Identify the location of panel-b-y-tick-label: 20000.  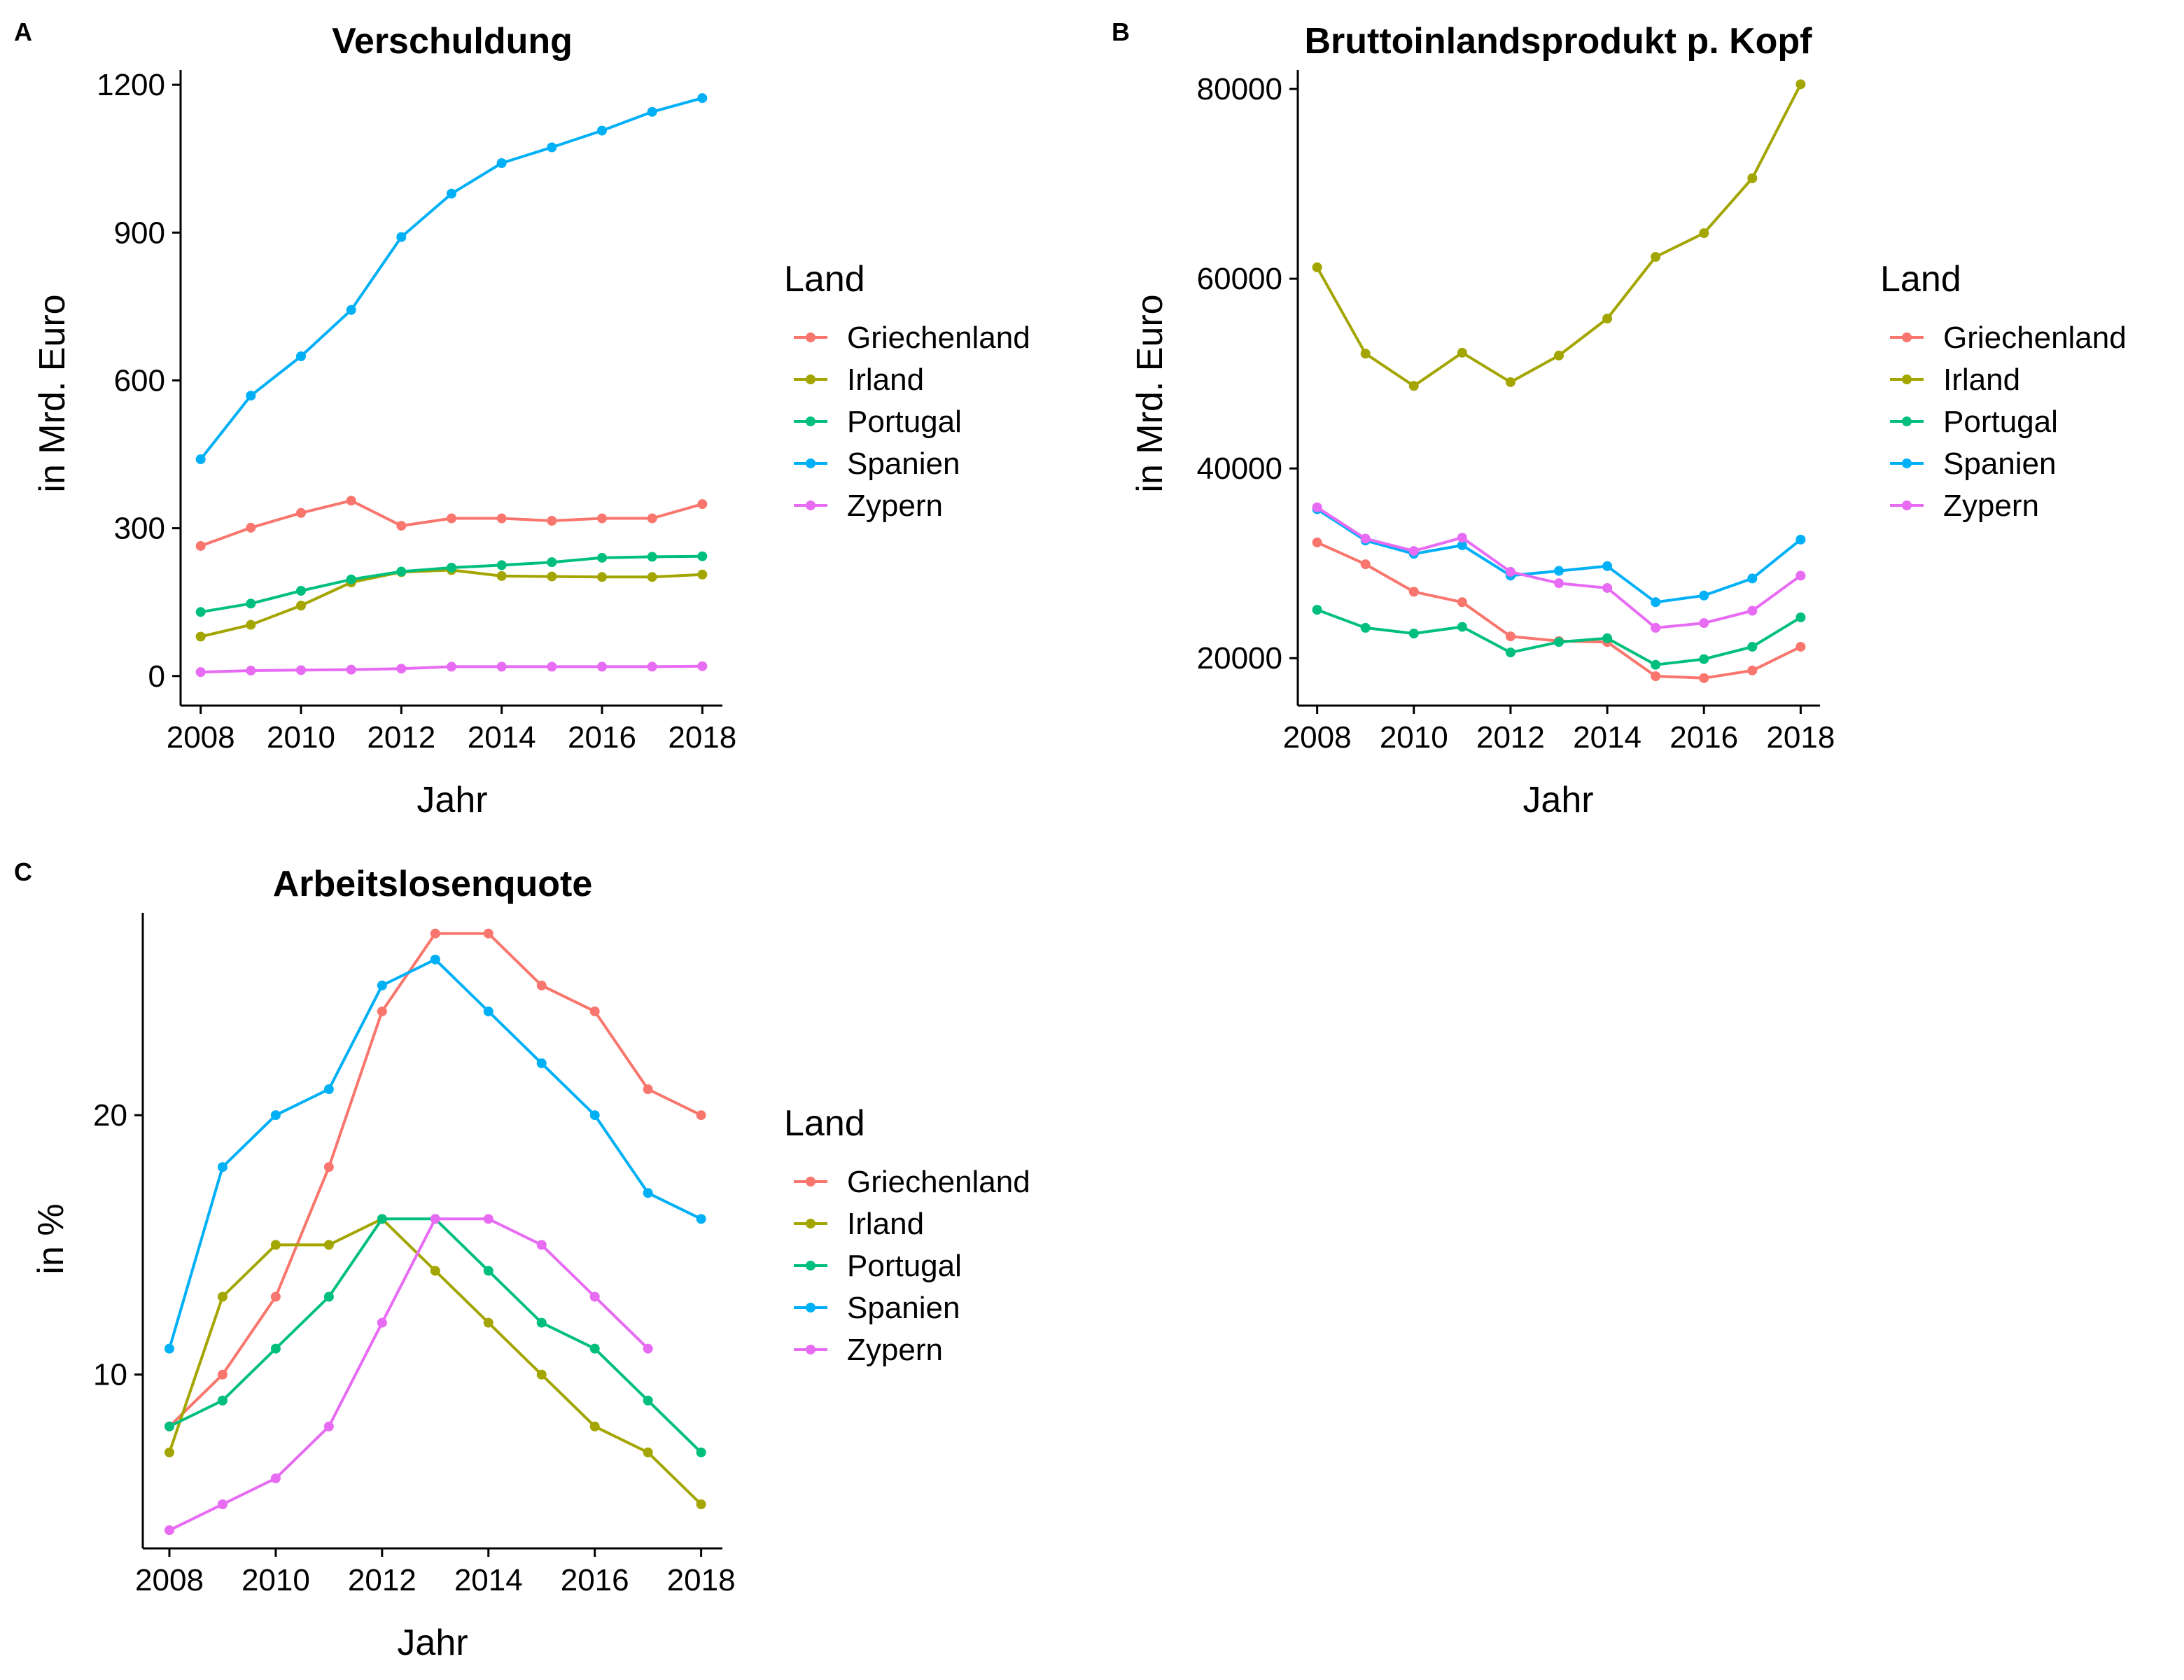
(1239, 658).